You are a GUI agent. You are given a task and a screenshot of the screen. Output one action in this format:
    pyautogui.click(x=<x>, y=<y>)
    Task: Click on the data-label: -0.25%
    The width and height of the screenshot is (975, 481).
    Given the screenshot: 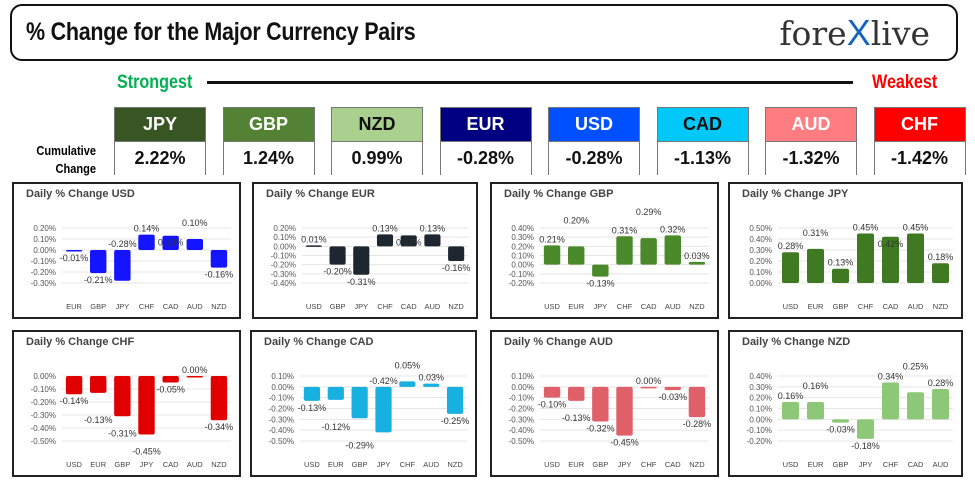 What is the action you would take?
    pyautogui.click(x=455, y=421)
    